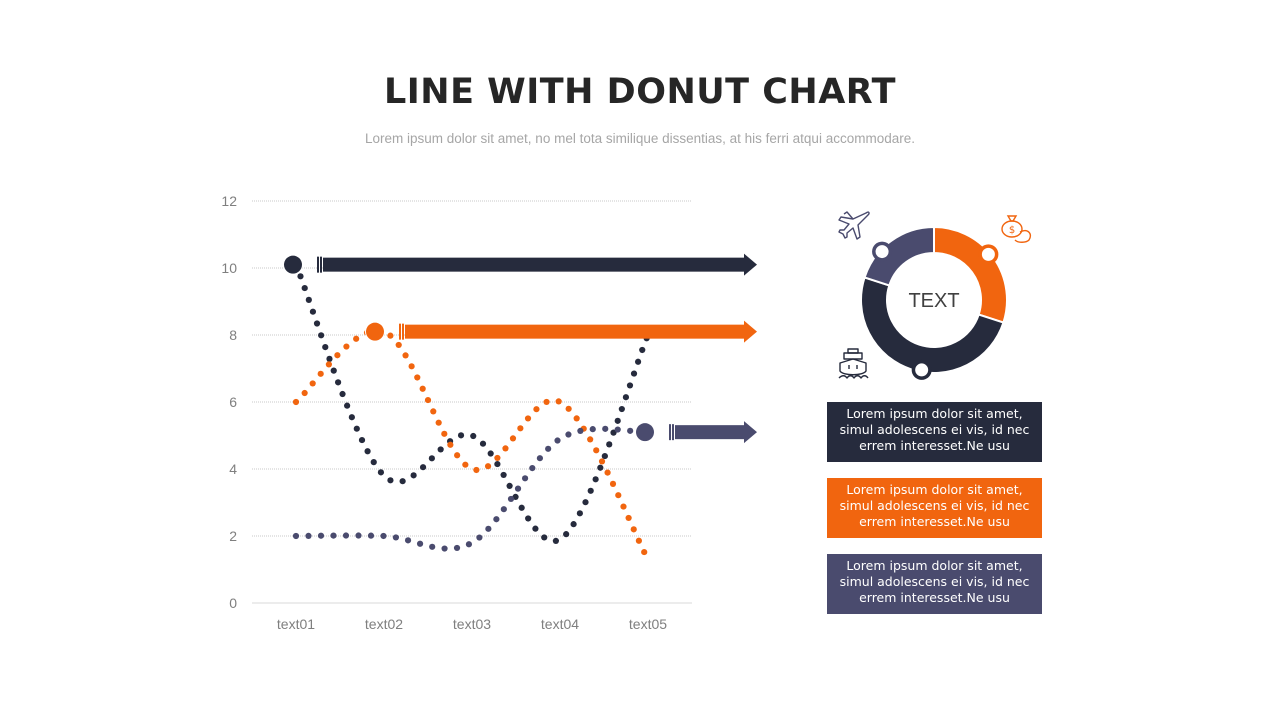 This screenshot has height=720, width=1280. What do you see at coordinates (233, 402) in the screenshot?
I see `y-tick-label: 6` at bounding box center [233, 402].